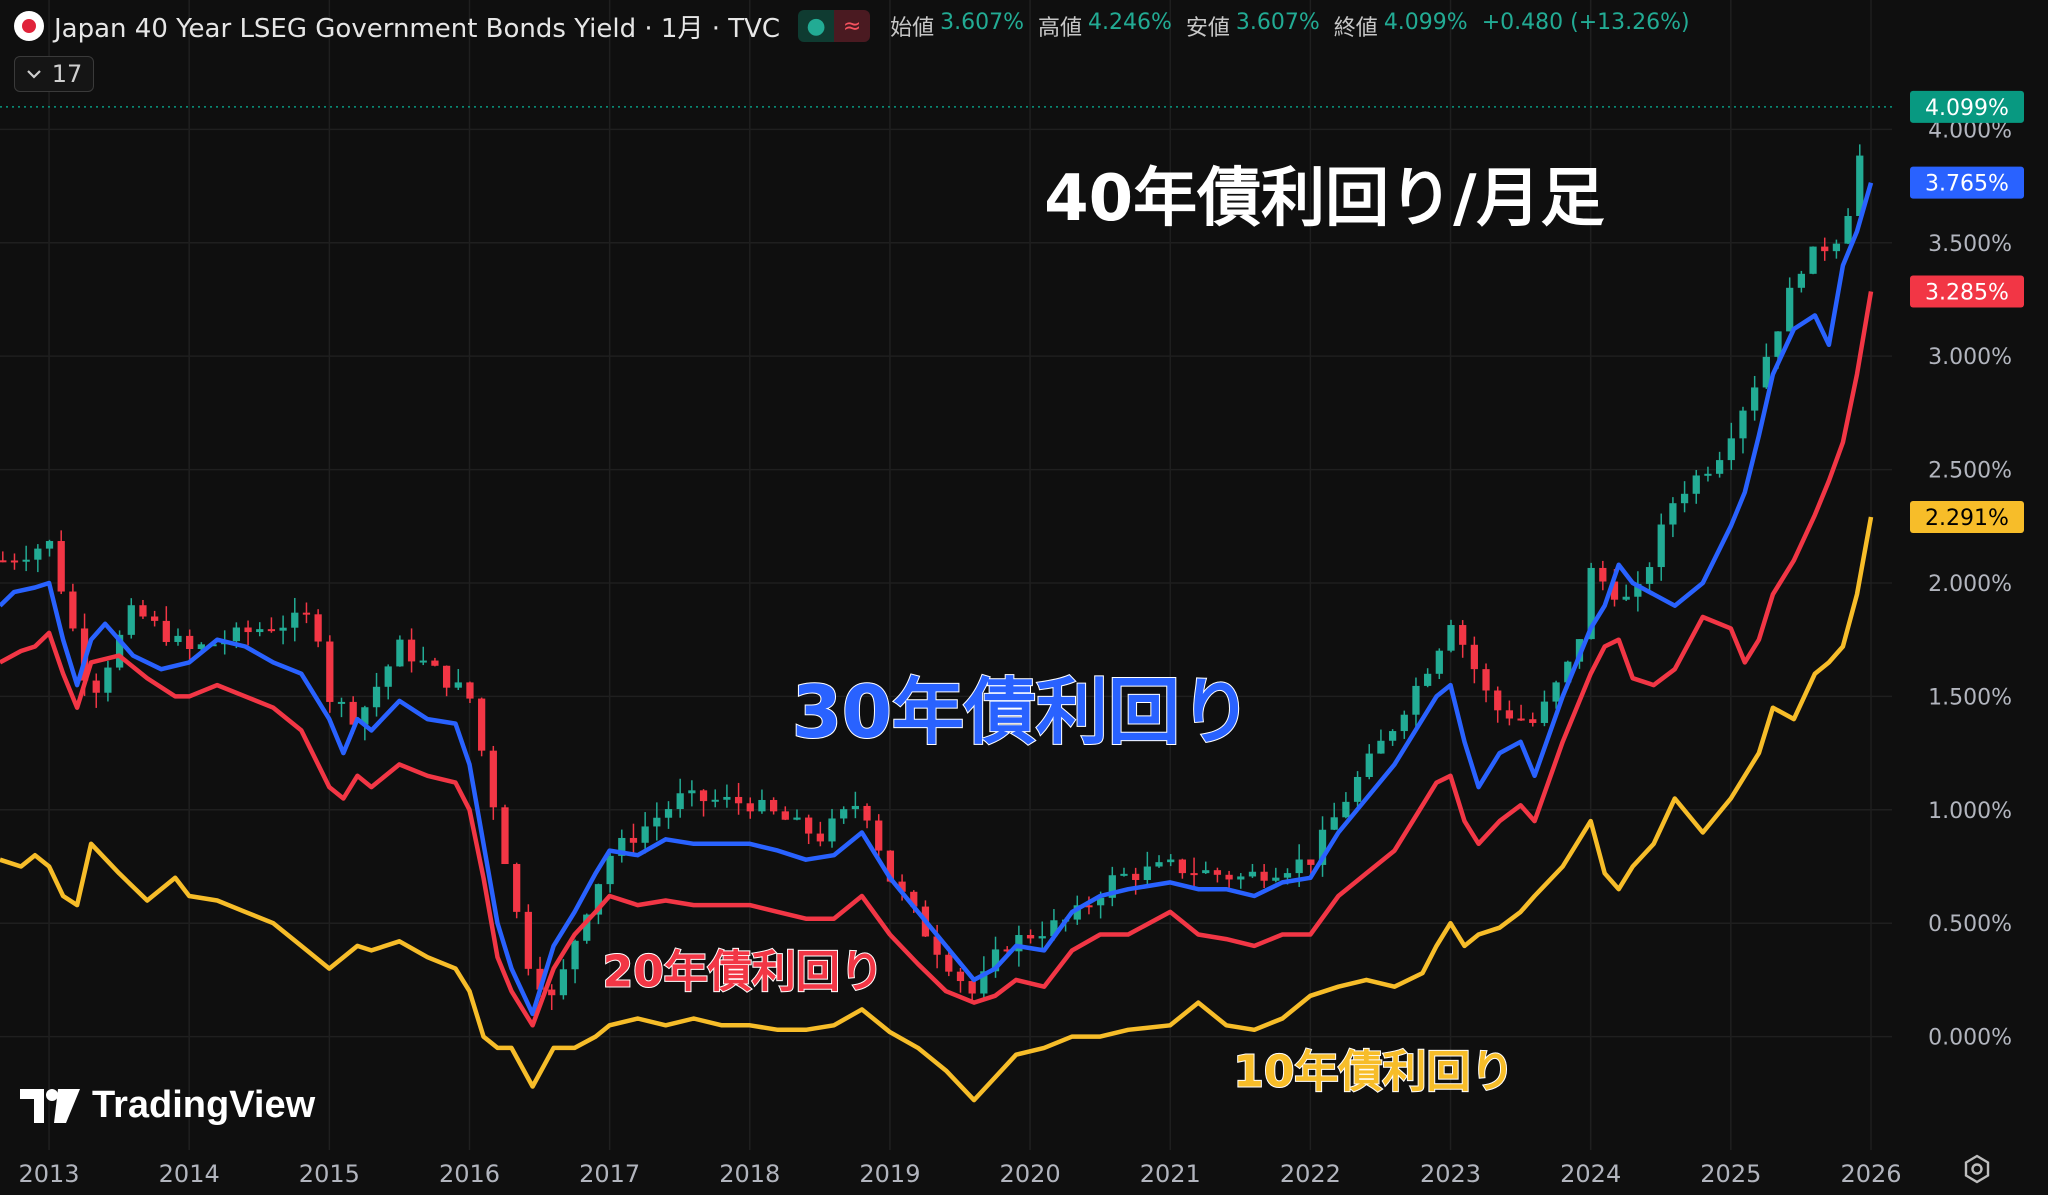 Image resolution: width=2048 pixels, height=1195 pixels. I want to click on tradingview-logo: TradingView, so click(167, 1105).